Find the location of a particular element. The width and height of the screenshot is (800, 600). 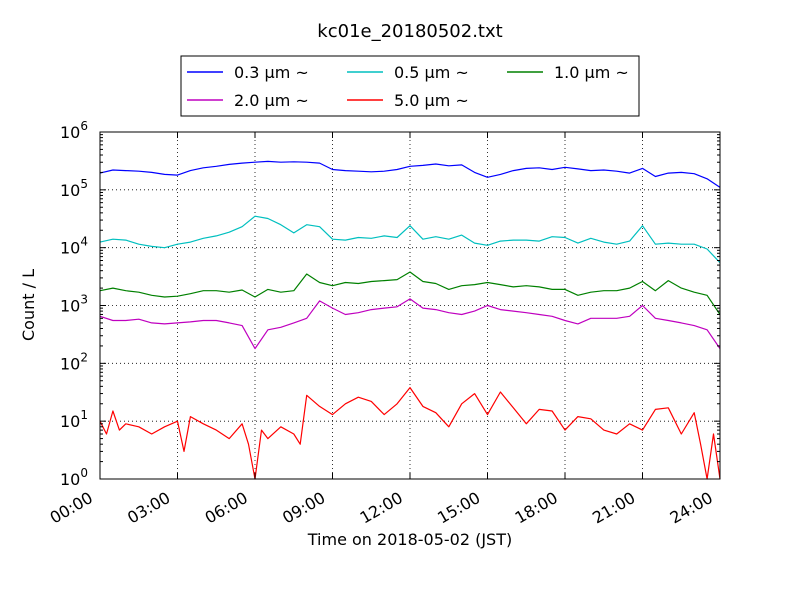

legend-box is located at coordinates (410, 86).